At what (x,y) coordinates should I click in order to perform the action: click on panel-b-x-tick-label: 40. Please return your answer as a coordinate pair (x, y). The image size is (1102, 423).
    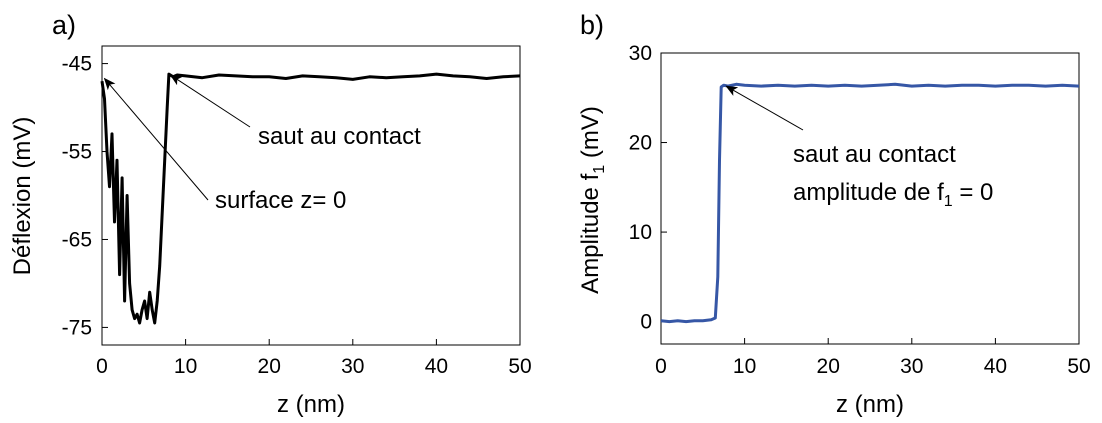
    Looking at the image, I should click on (995, 366).